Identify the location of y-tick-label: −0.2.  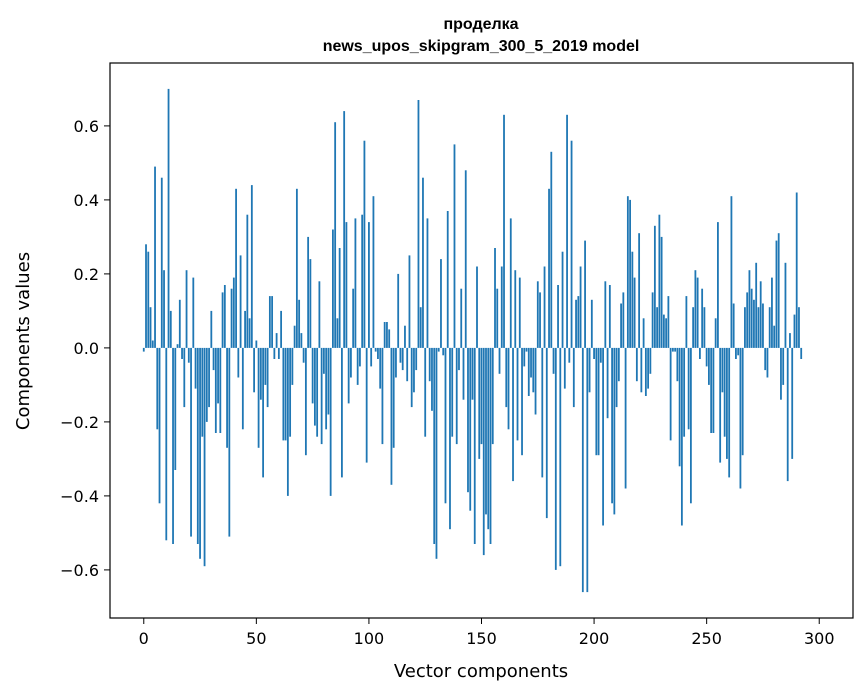
(79, 422).